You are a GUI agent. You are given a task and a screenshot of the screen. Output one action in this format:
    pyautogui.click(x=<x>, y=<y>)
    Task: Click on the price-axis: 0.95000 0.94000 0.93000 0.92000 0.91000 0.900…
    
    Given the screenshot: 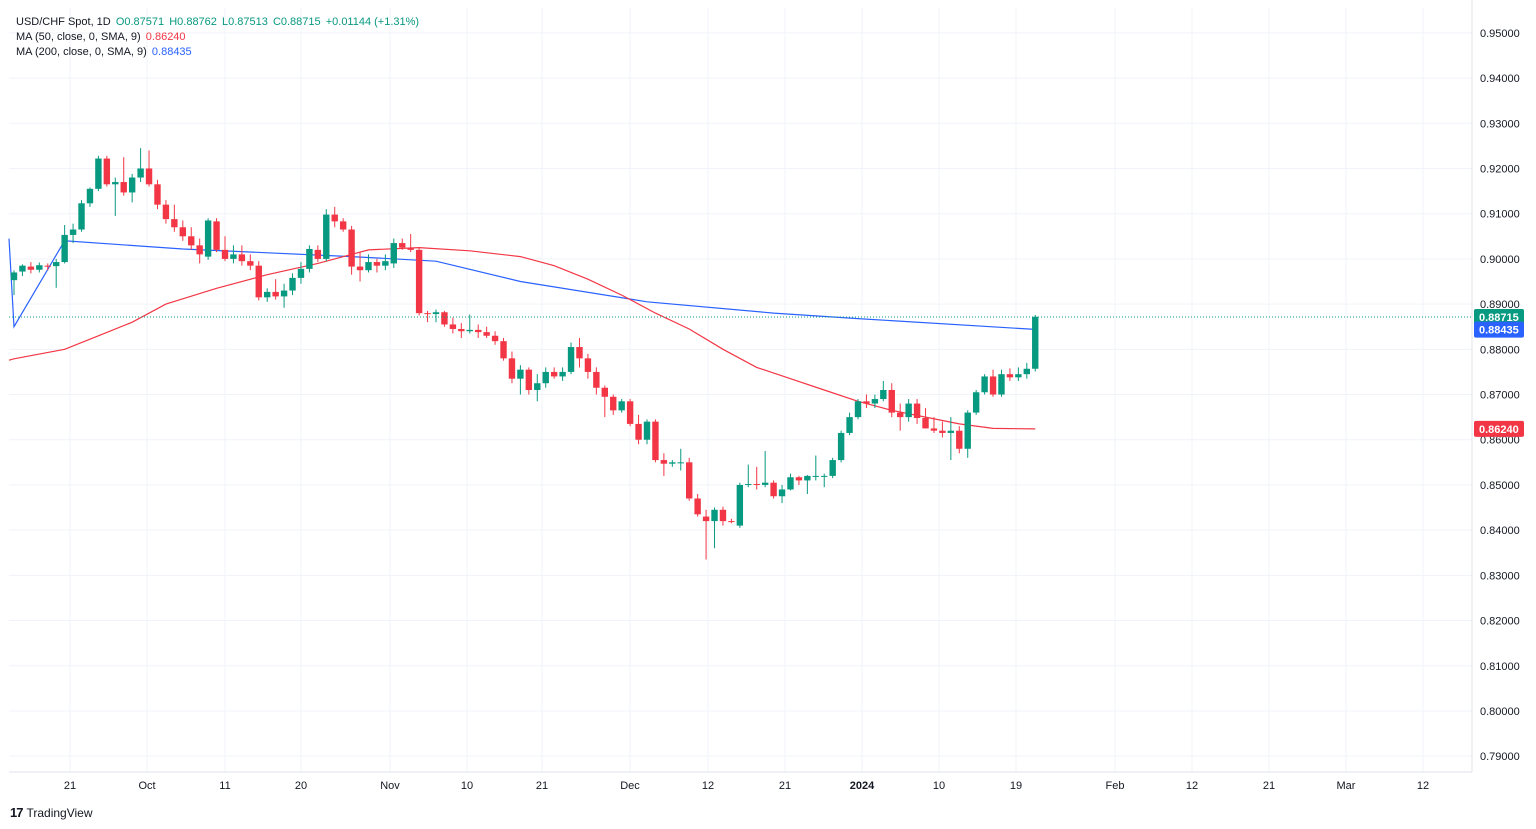 What is the action you would take?
    pyautogui.click(x=1499, y=395)
    